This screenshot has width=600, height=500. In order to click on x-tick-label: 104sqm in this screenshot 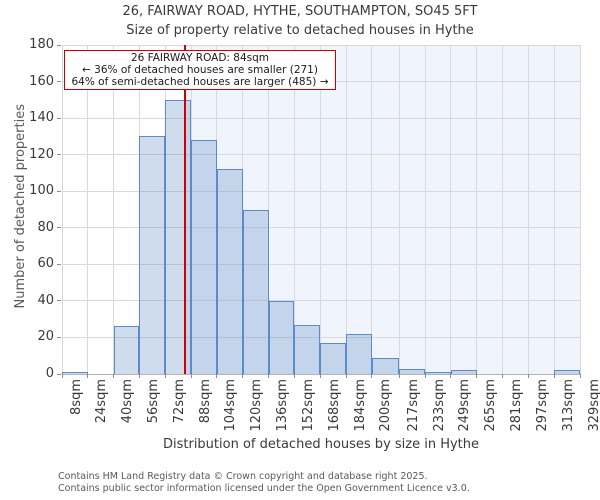, I will do `click(231, 405)`.